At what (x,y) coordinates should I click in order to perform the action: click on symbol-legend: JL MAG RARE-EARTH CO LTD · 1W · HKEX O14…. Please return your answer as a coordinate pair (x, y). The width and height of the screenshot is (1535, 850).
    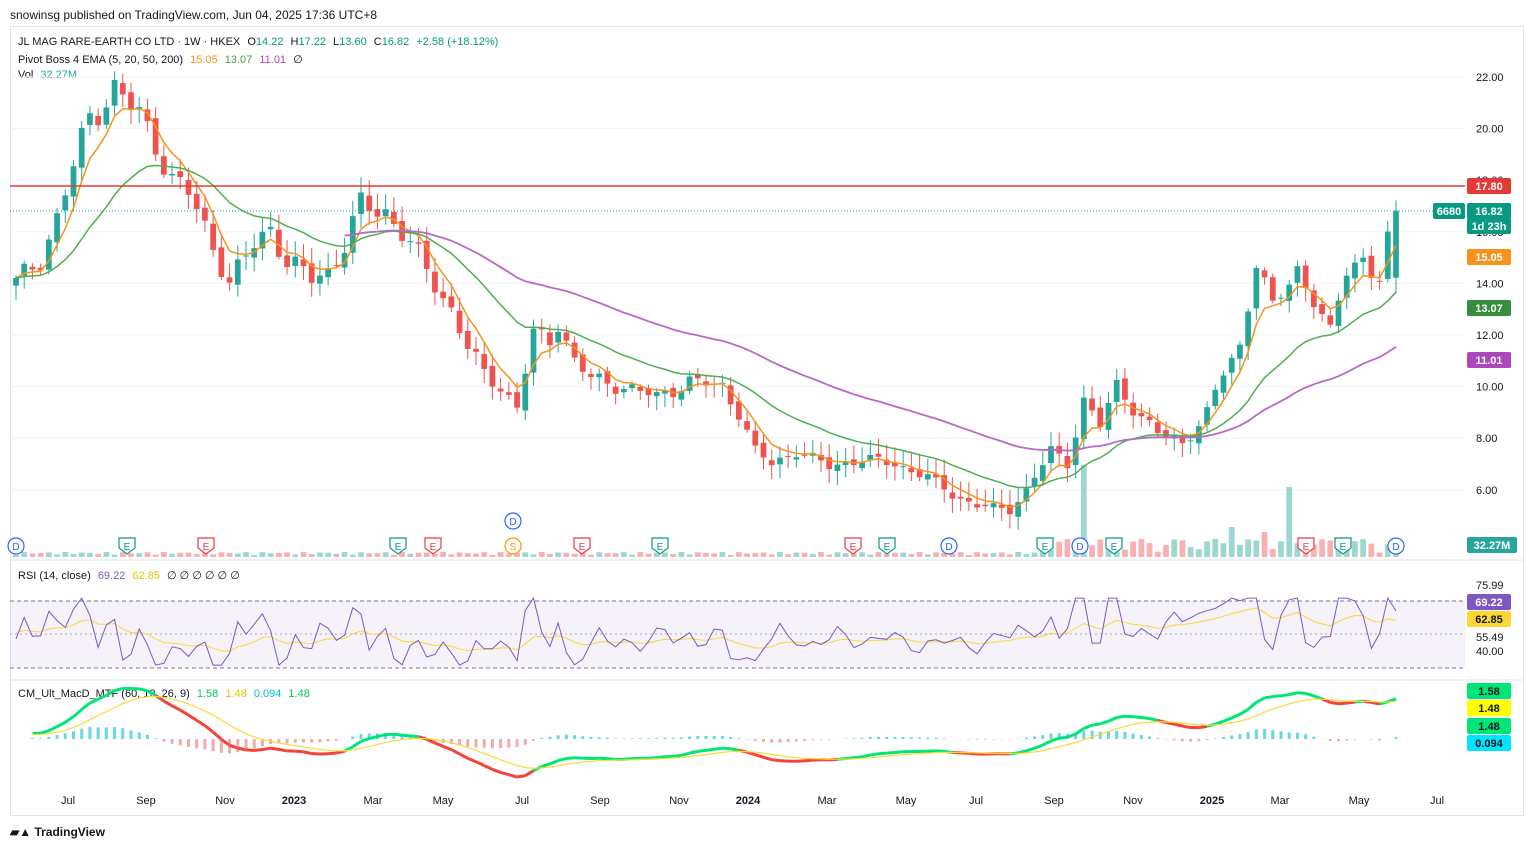
    Looking at the image, I should click on (258, 42).